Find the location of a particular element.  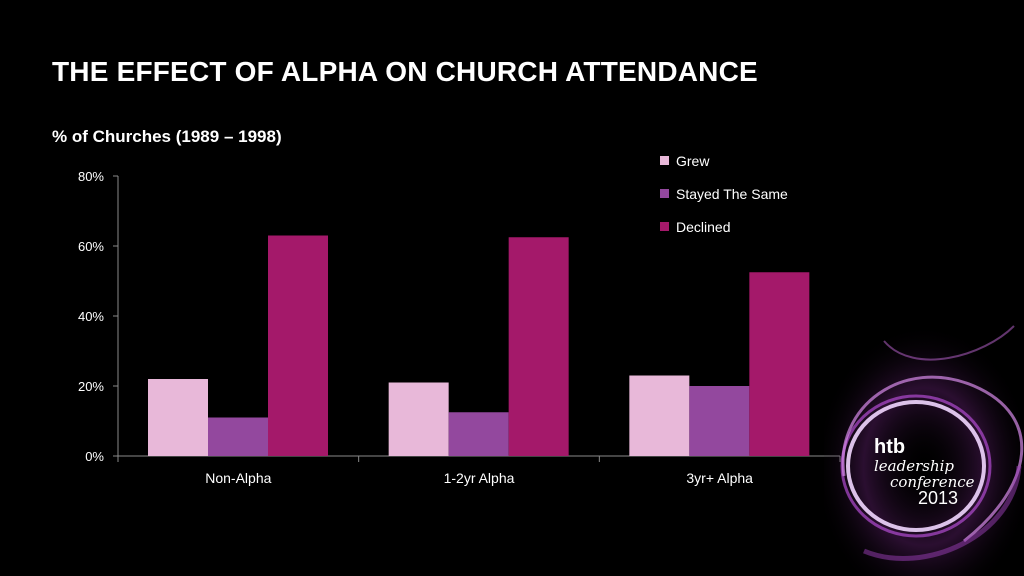

legend-swatch-declined is located at coordinates (664, 226).